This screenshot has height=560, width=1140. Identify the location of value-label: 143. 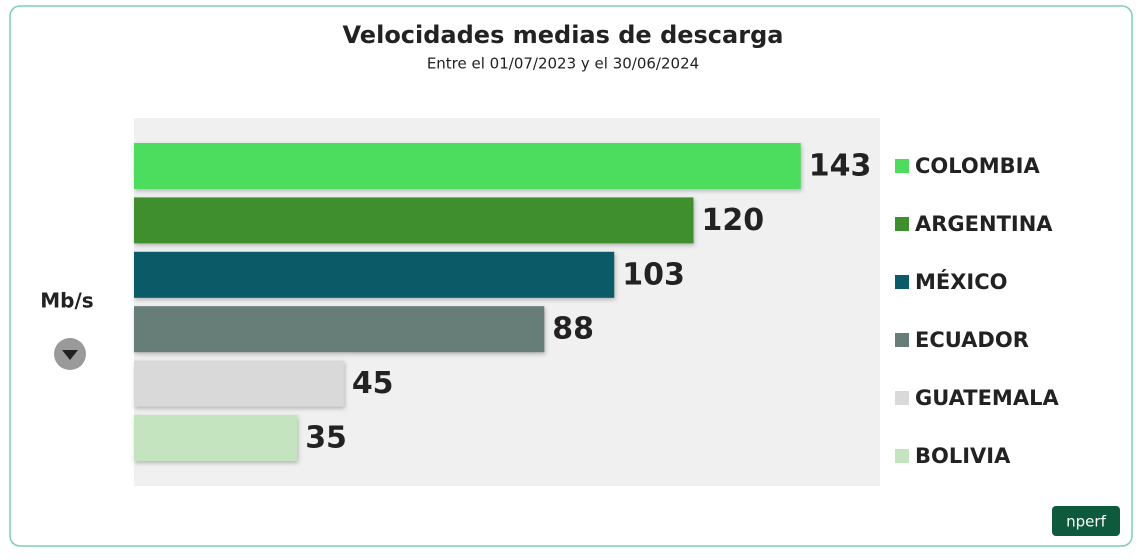
(840, 166).